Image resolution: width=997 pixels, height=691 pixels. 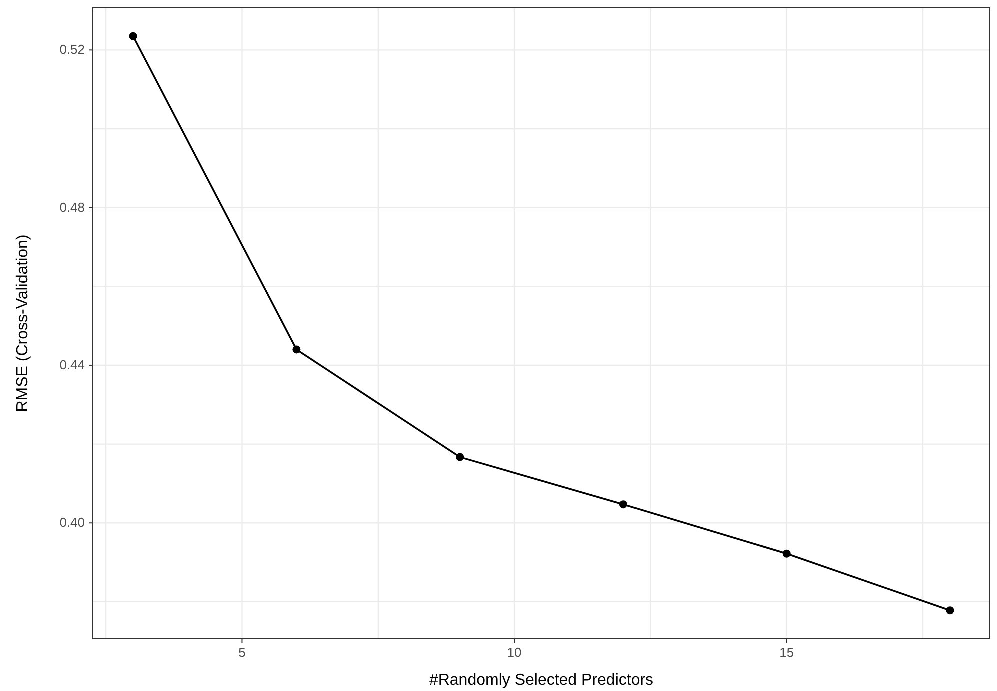 What do you see at coordinates (514, 652) in the screenshot?
I see `x-tick-label: 10` at bounding box center [514, 652].